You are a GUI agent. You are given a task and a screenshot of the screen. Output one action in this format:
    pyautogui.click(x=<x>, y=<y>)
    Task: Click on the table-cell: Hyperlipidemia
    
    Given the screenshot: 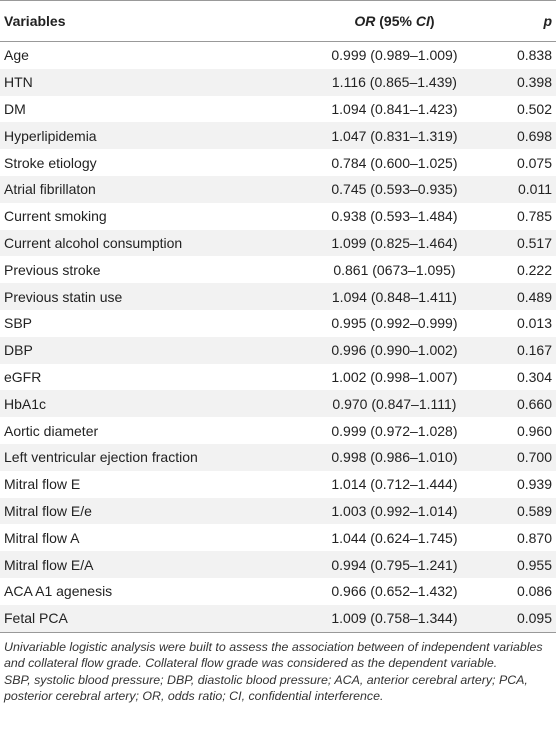 What is the action you would take?
    pyautogui.click(x=148, y=136)
    